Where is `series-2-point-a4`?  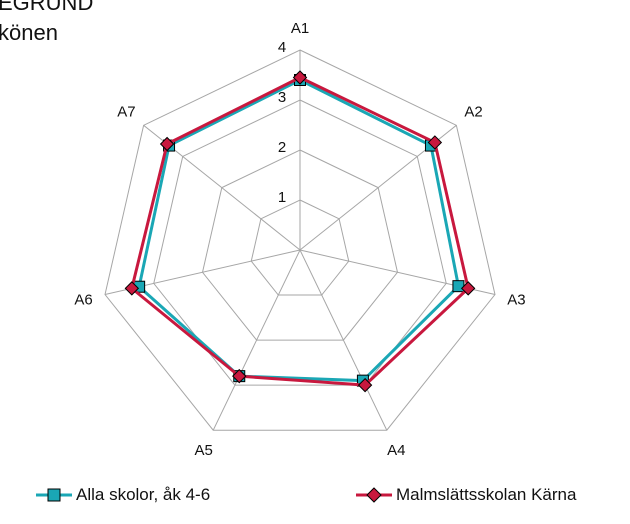 series-2-point-a4 is located at coordinates (365, 385).